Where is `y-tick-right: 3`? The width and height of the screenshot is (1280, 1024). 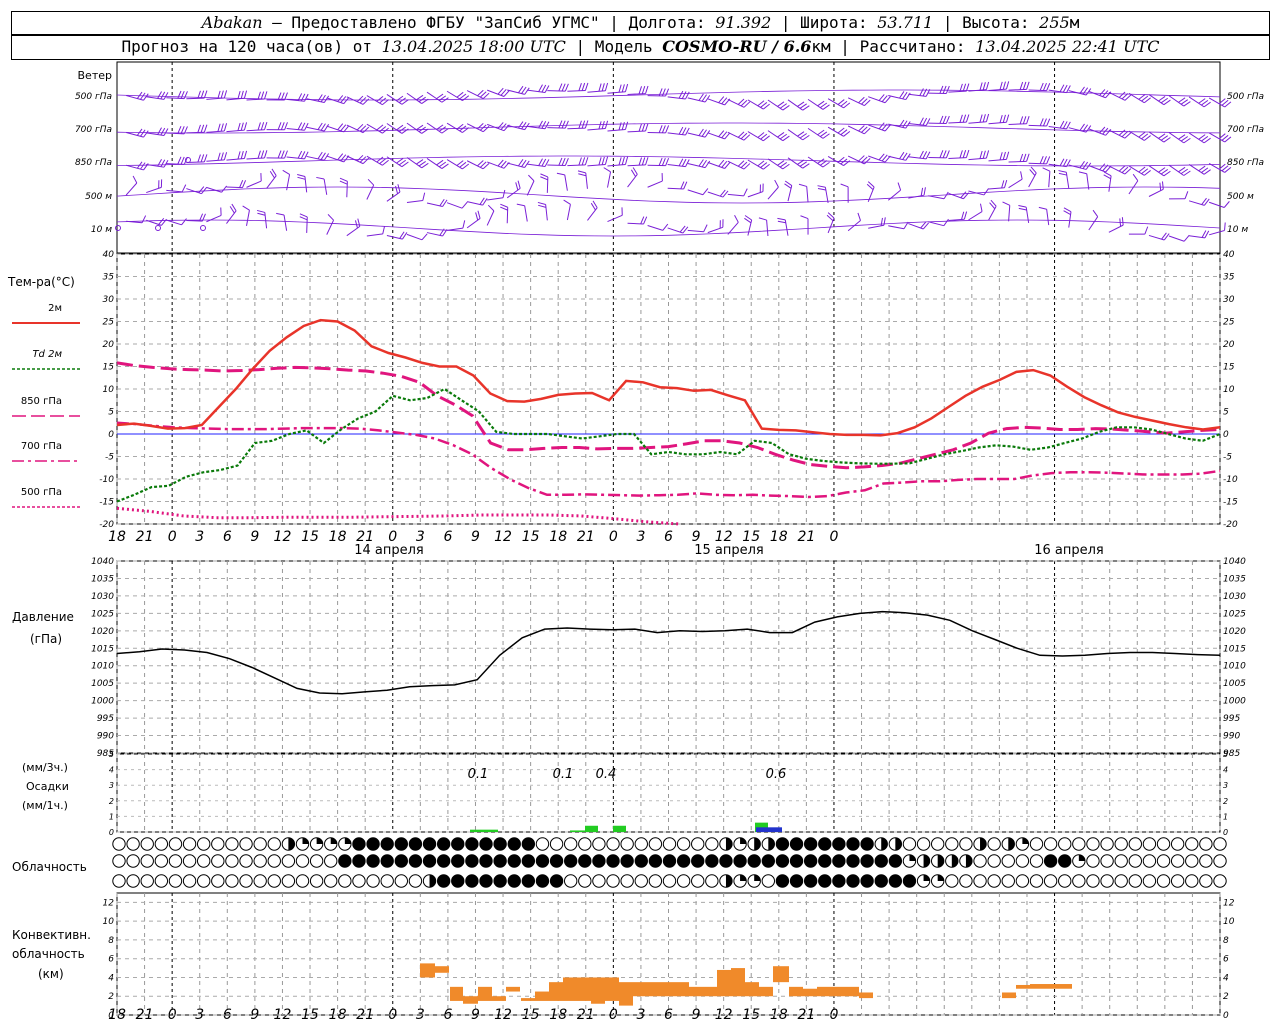
y-tick-right: 3 is located at coordinates (1225, 785).